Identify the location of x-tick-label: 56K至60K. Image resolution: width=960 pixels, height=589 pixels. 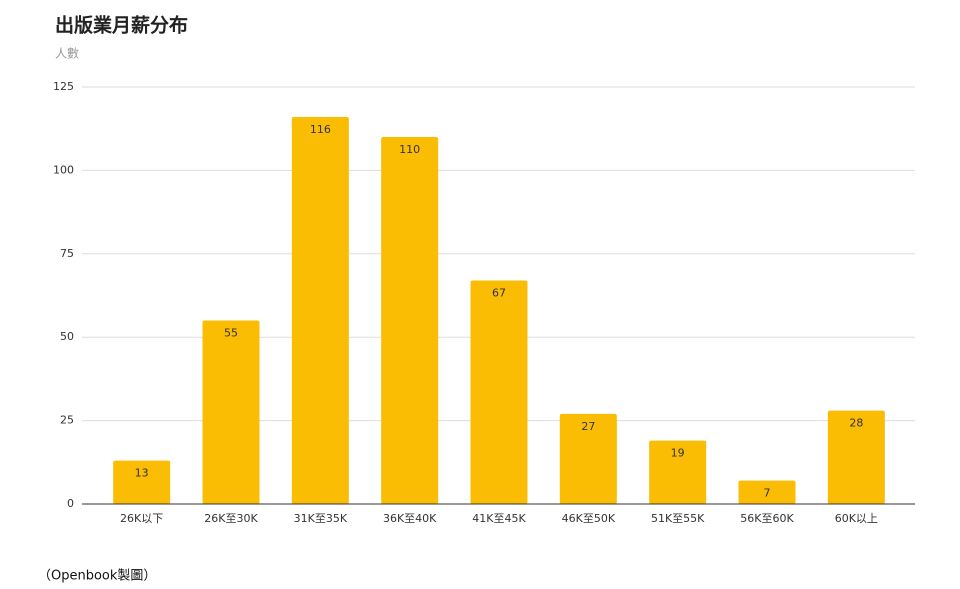
(767, 518).